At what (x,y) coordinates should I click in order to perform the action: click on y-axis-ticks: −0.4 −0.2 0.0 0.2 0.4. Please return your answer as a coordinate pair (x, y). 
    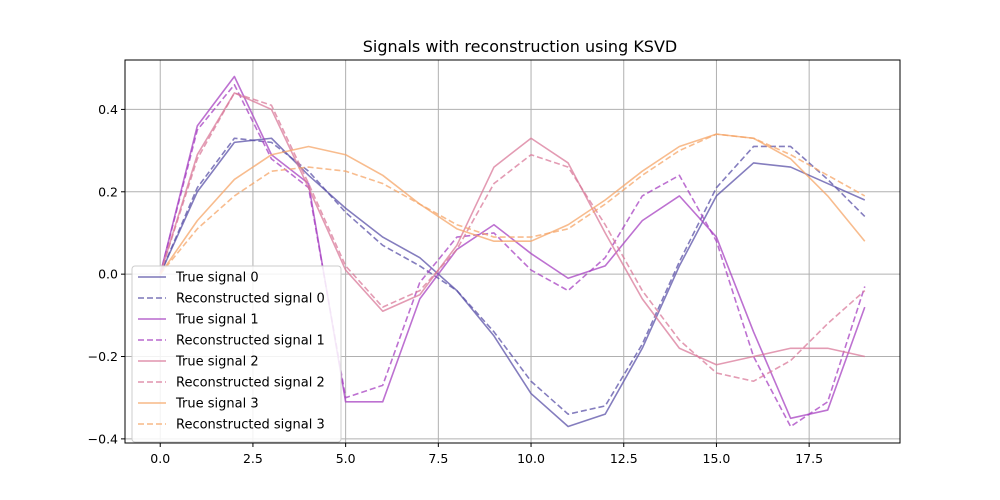
    Looking at the image, I should click on (106, 274).